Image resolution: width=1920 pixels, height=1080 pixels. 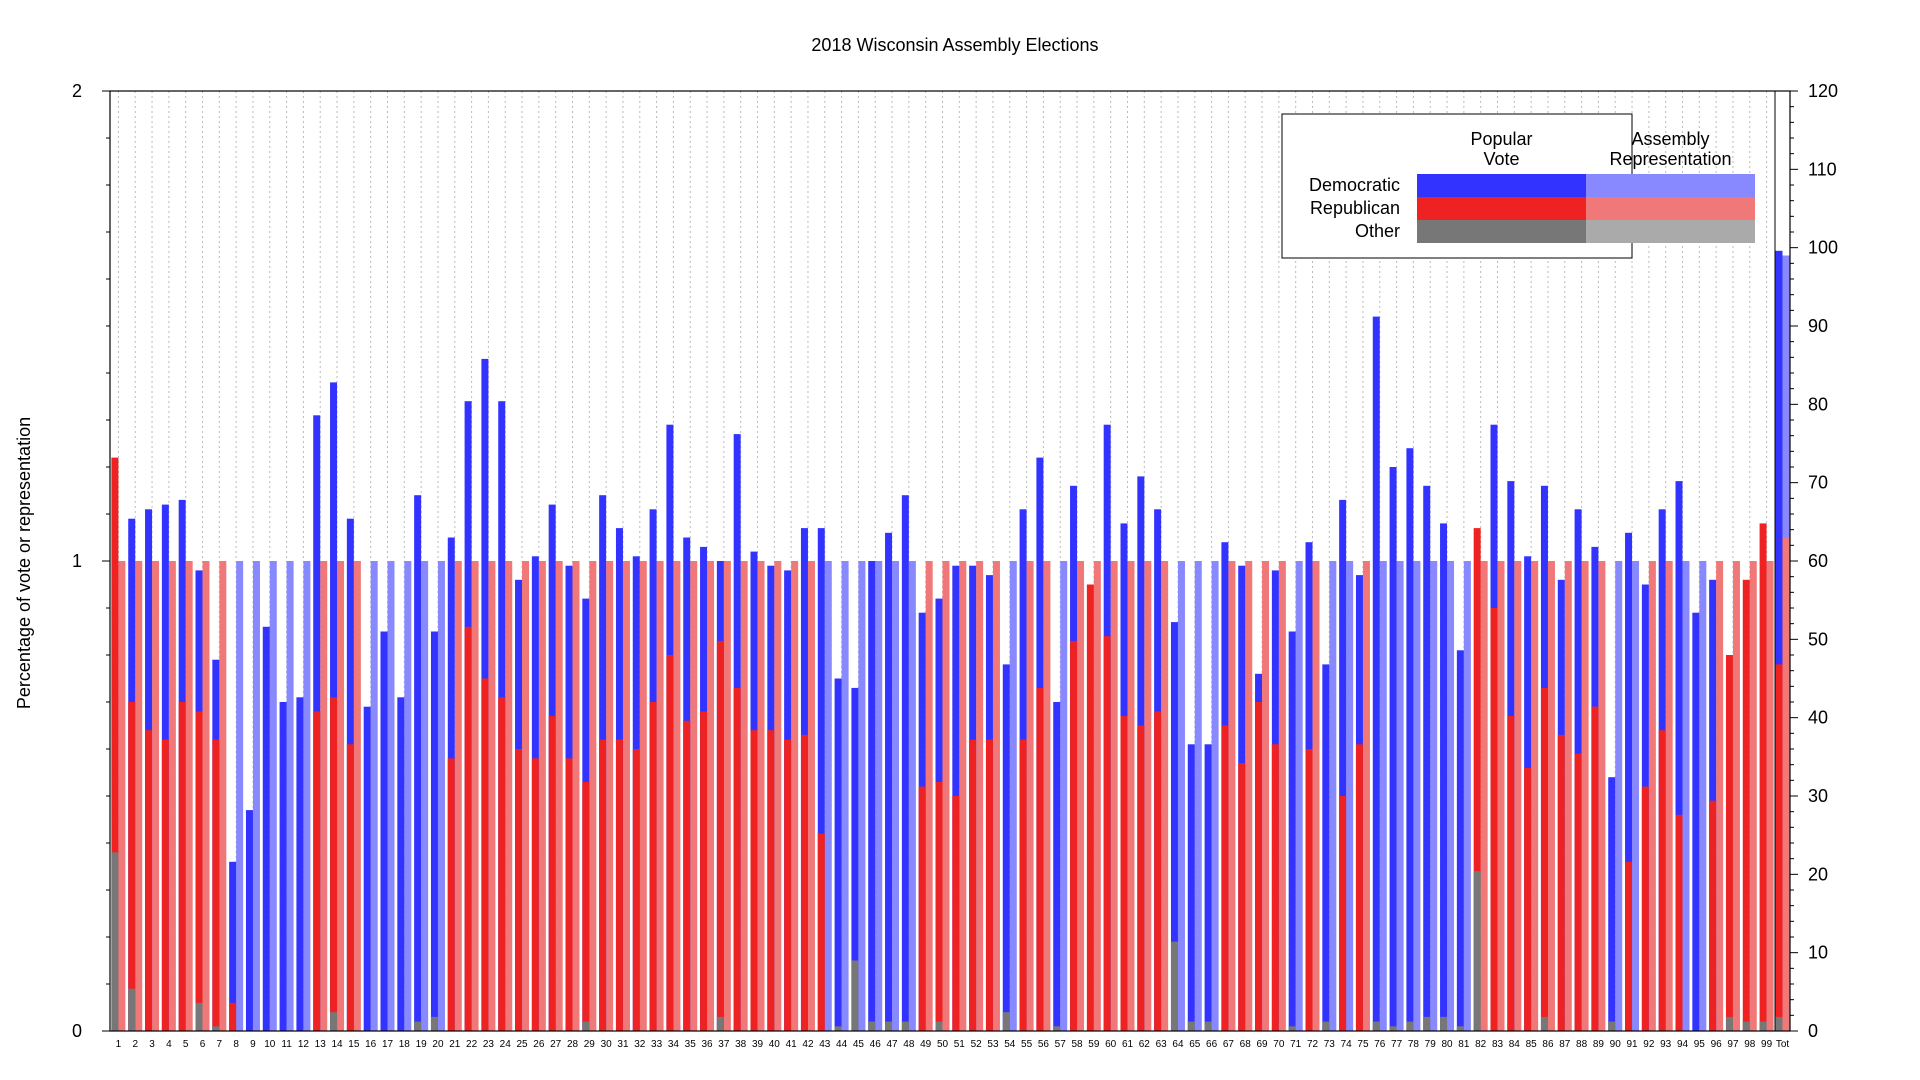 I want to click on y2-tick-label-20: 20, so click(x=1818, y=874).